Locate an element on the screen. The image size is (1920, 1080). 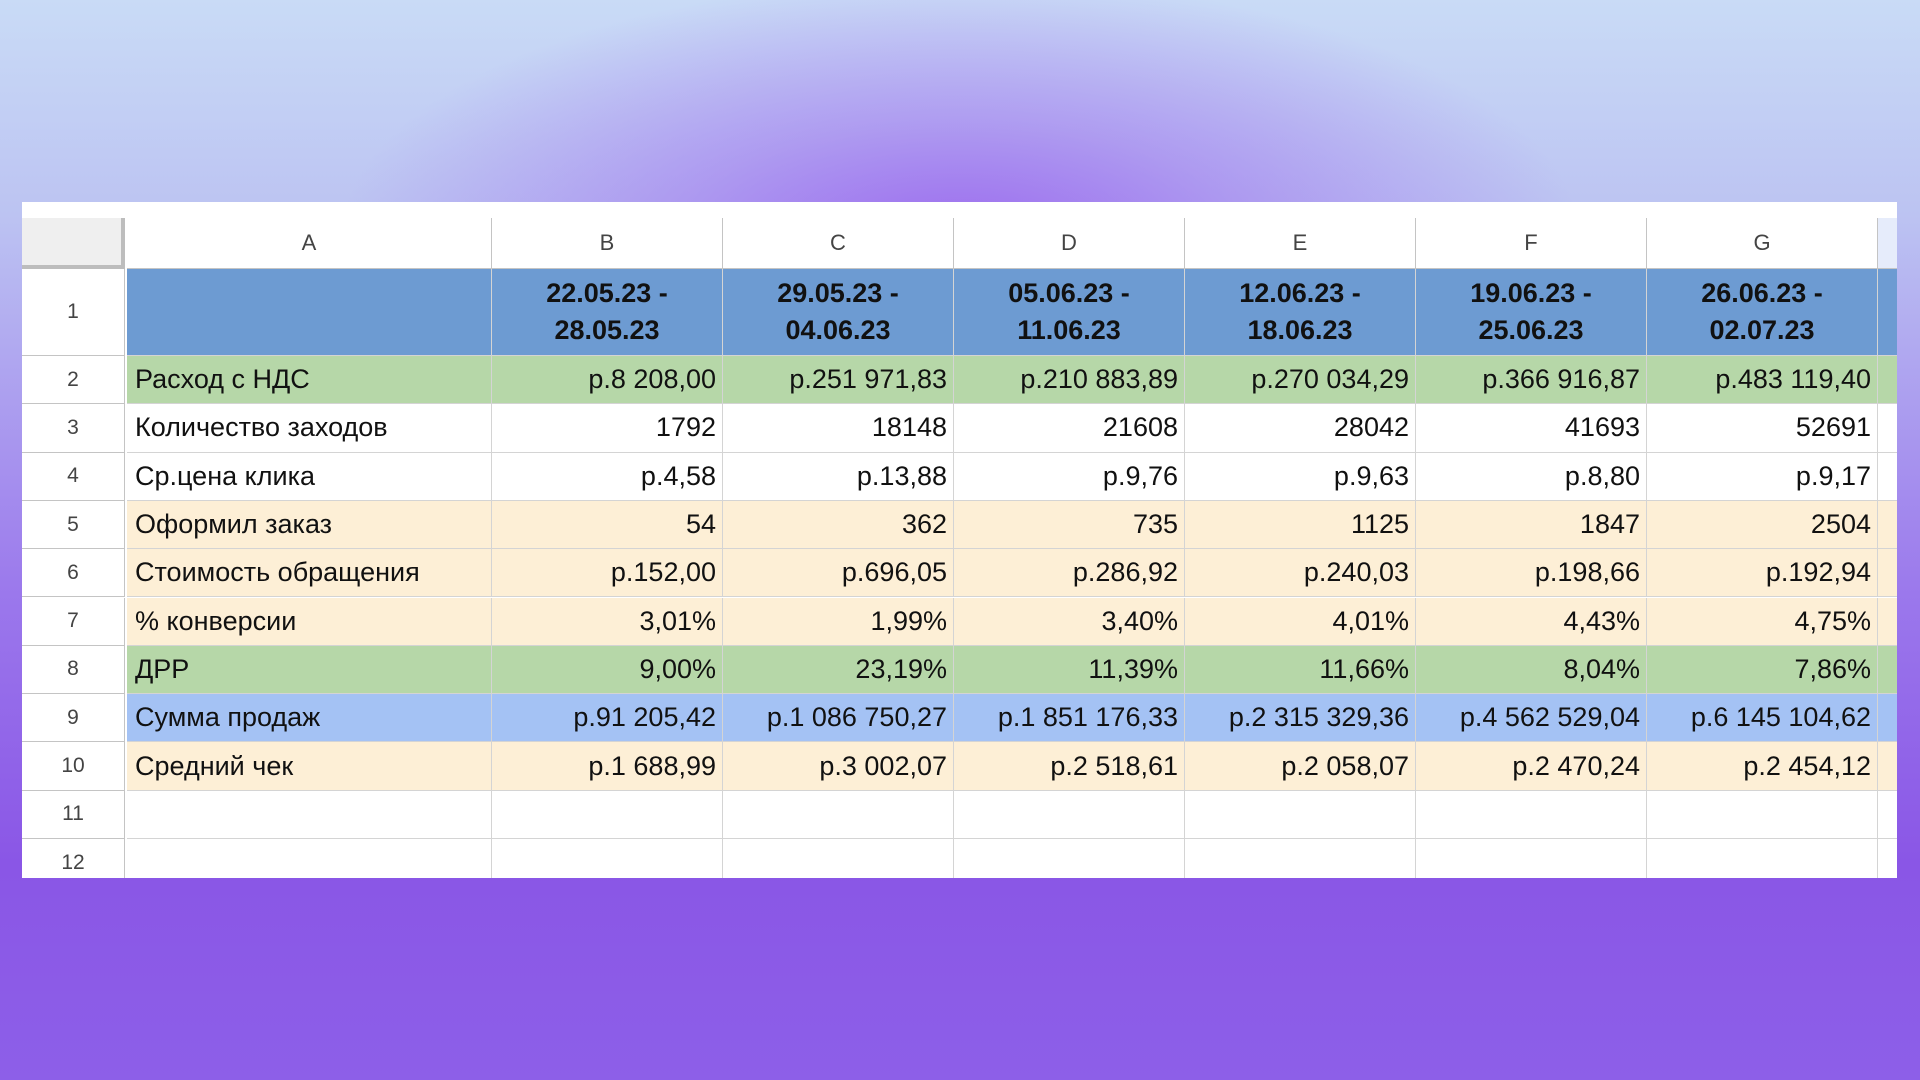
value-cell: 1847 is located at coordinates (1531, 525).